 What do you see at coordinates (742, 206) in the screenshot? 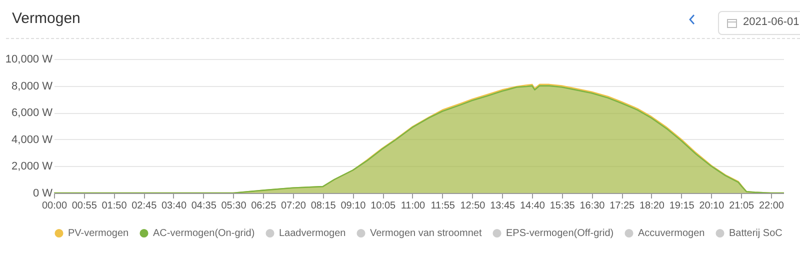
I see `x-tick-label: 21:05` at bounding box center [742, 206].